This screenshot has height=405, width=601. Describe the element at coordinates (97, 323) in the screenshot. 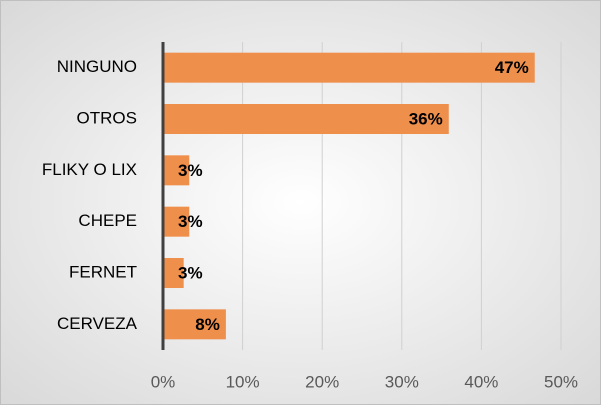

I see `y-tick-label: CERVEZA` at that location.